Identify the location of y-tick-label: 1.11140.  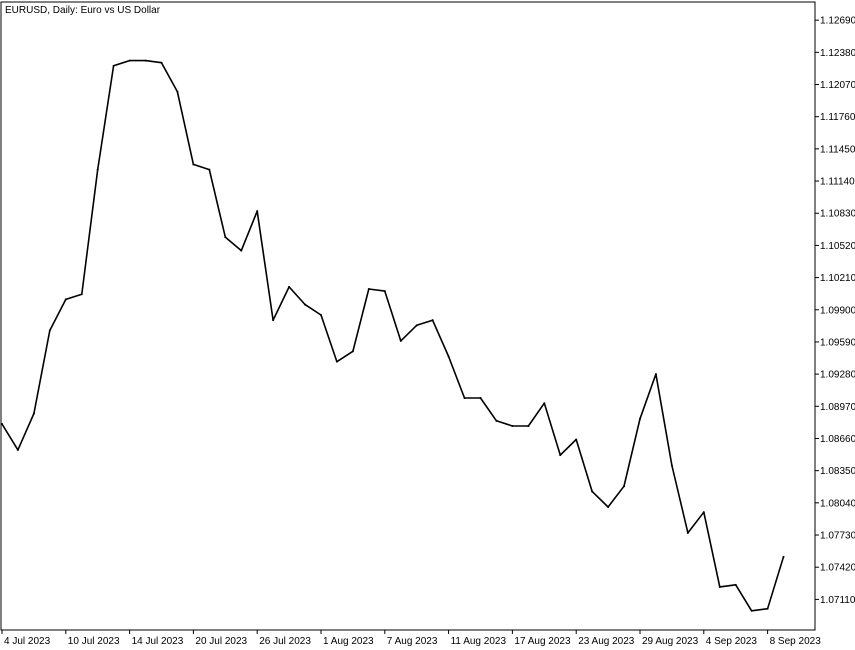
(837, 182).